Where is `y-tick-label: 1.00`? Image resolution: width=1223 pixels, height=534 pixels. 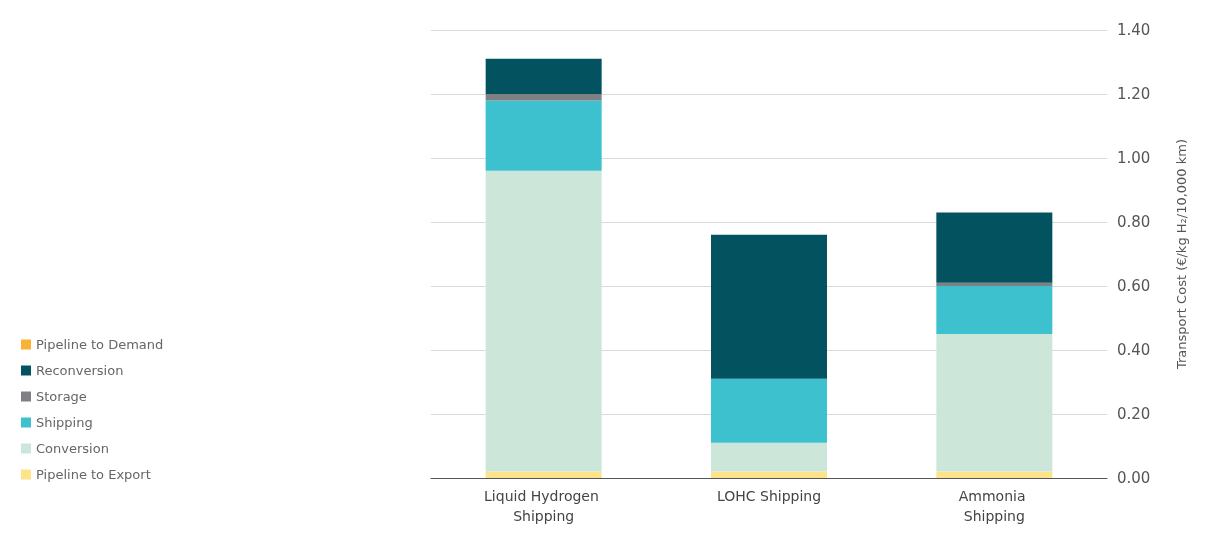 y-tick-label: 1.00 is located at coordinates (1134, 158).